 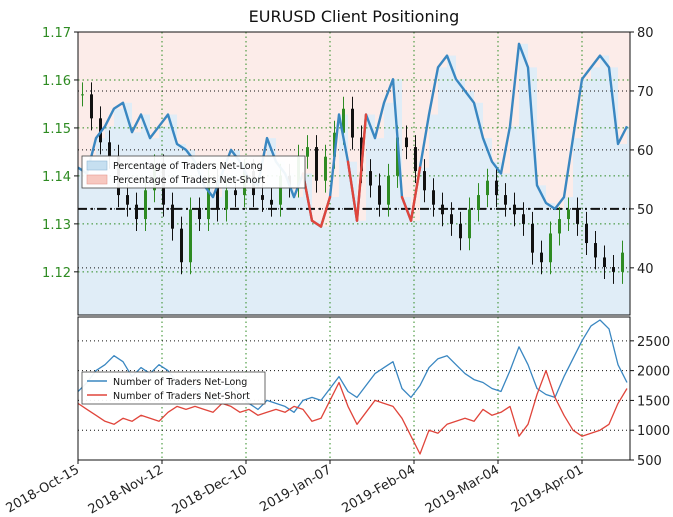 I want to click on right-tick-label: 500, so click(x=649, y=461).